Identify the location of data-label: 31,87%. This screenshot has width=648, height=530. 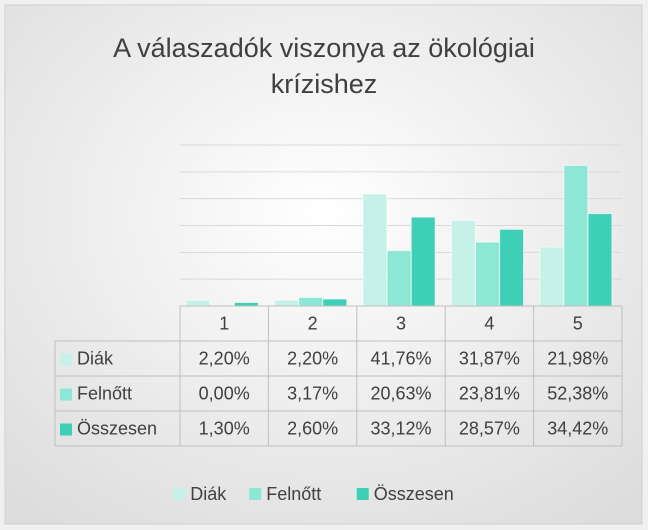
(489, 358).